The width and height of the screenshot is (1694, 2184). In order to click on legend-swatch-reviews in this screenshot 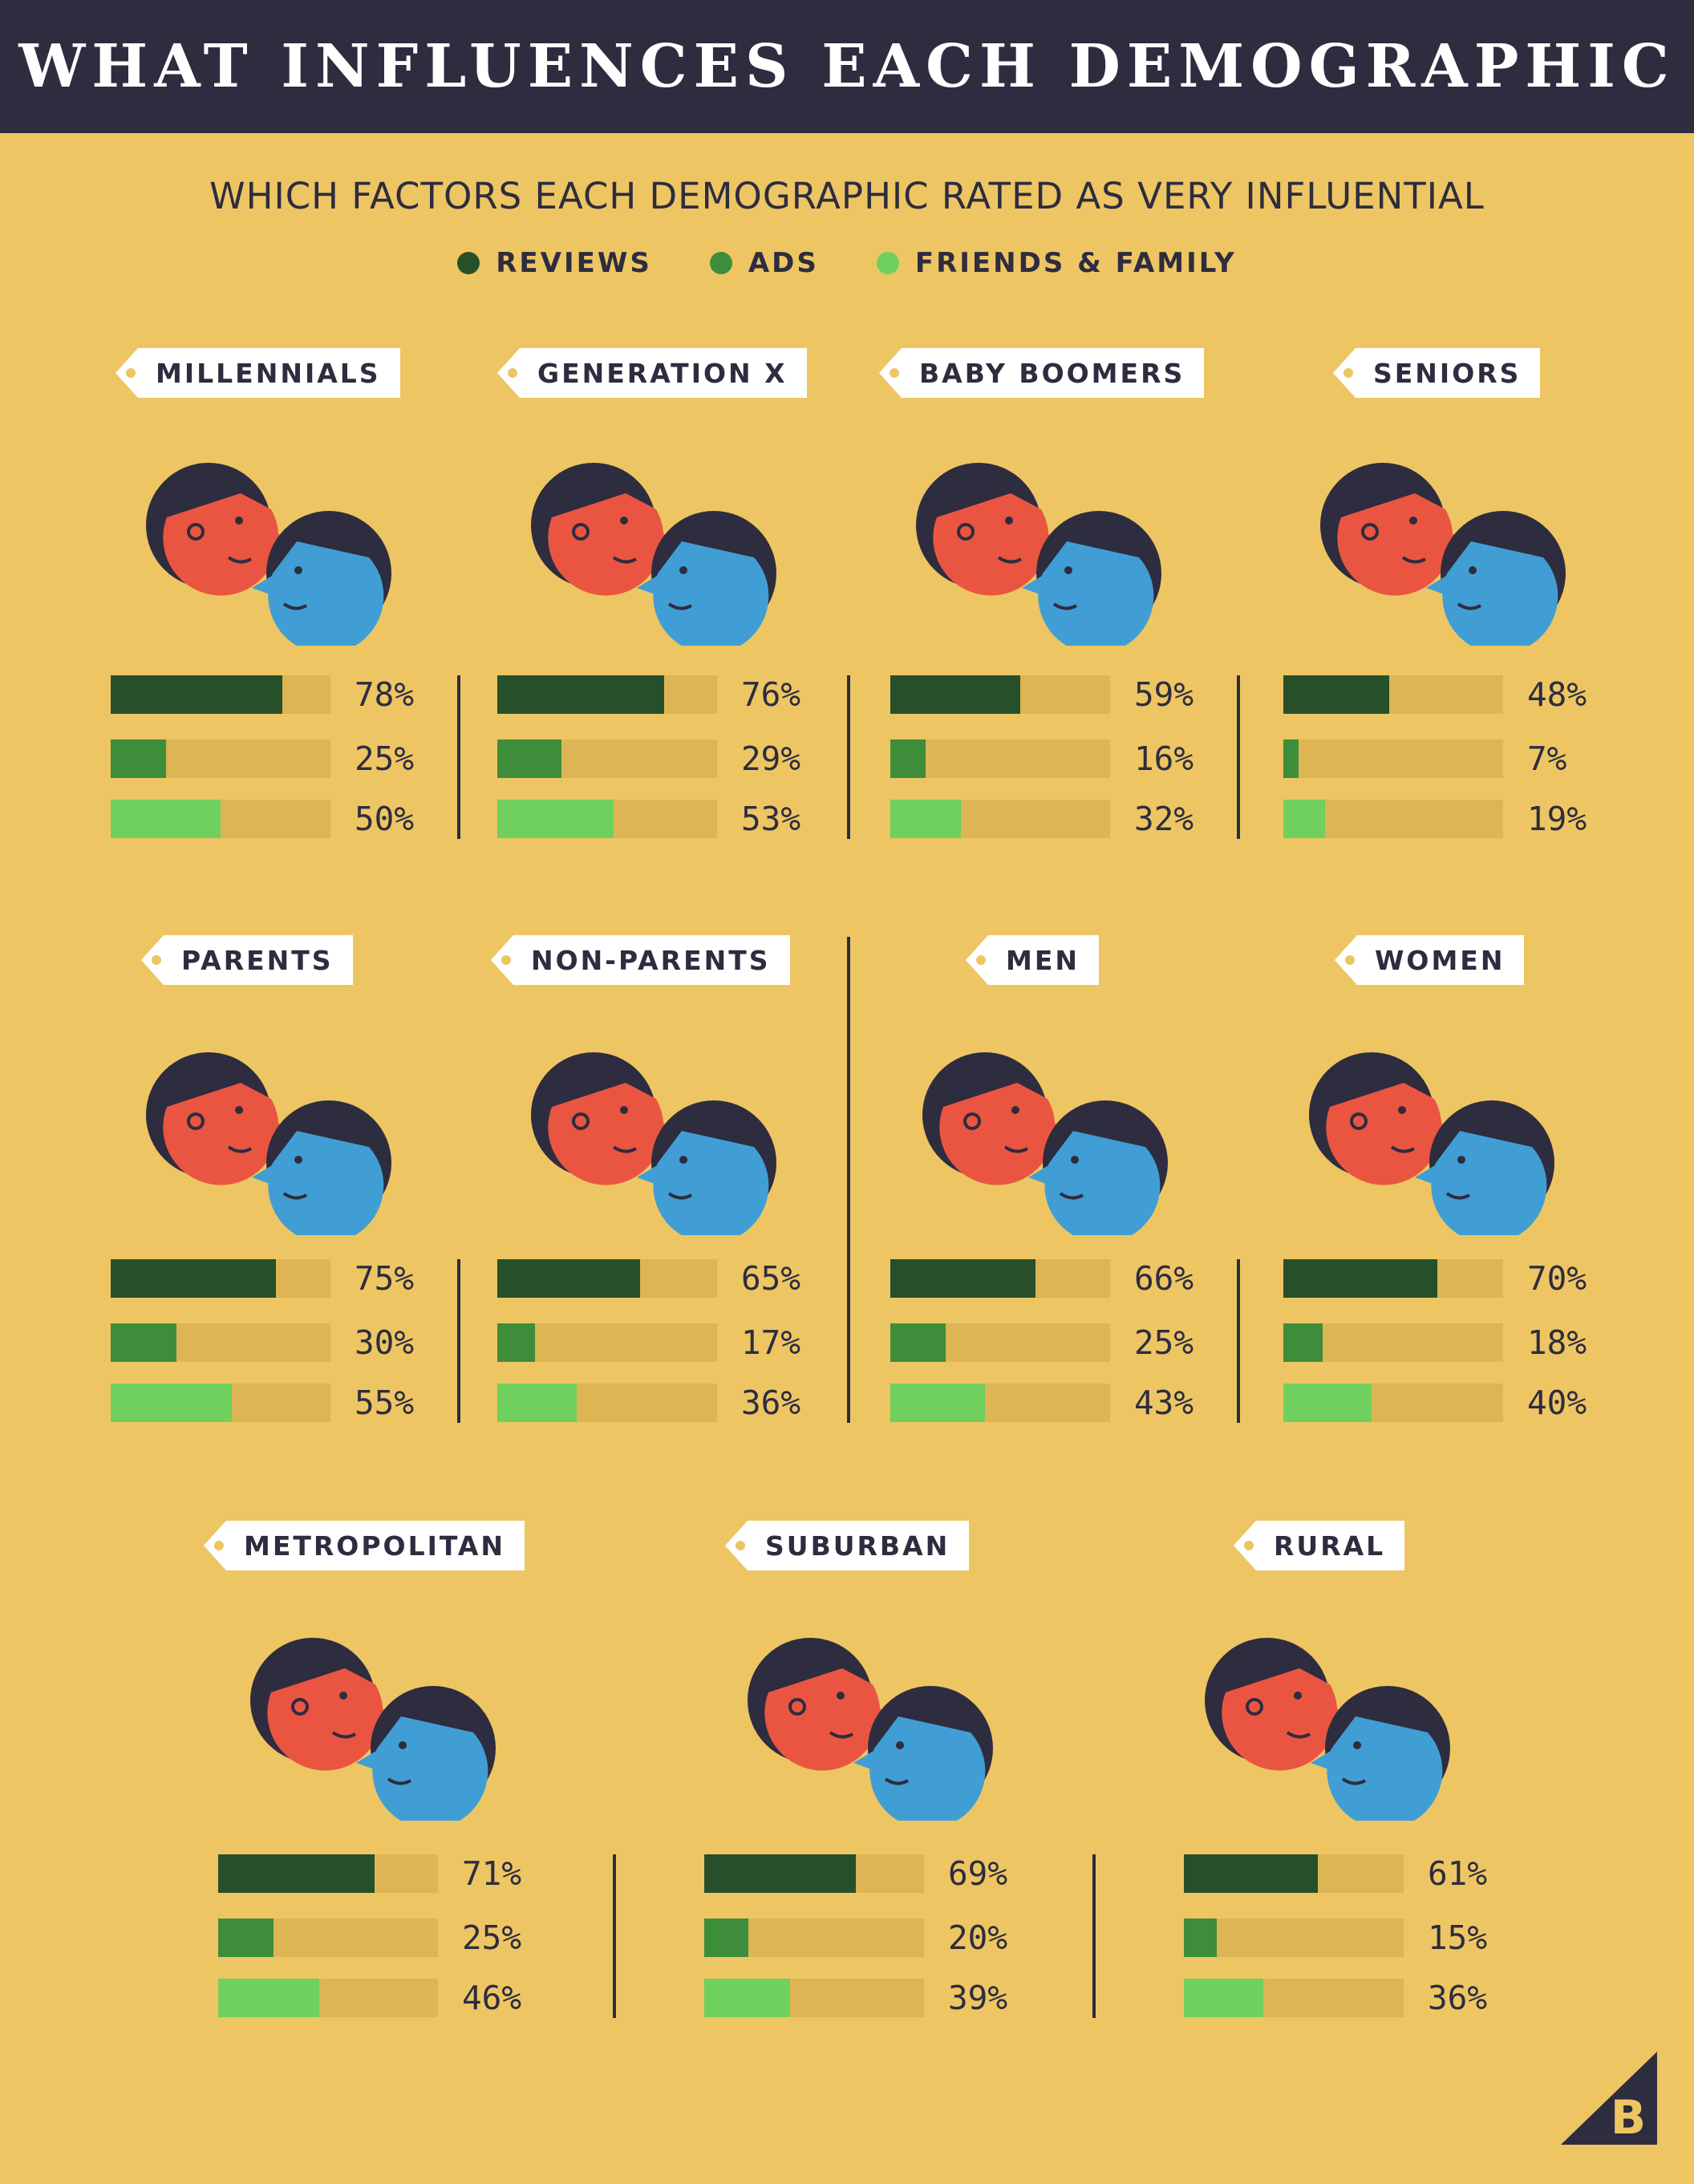, I will do `click(468, 263)`.